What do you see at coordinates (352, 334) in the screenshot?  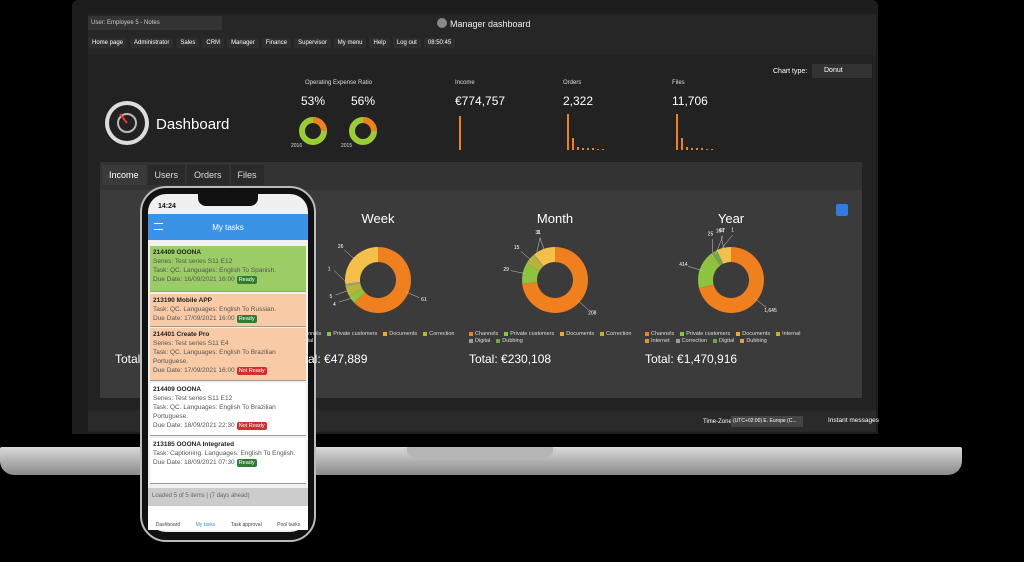 I see `legend-item: Private customers` at bounding box center [352, 334].